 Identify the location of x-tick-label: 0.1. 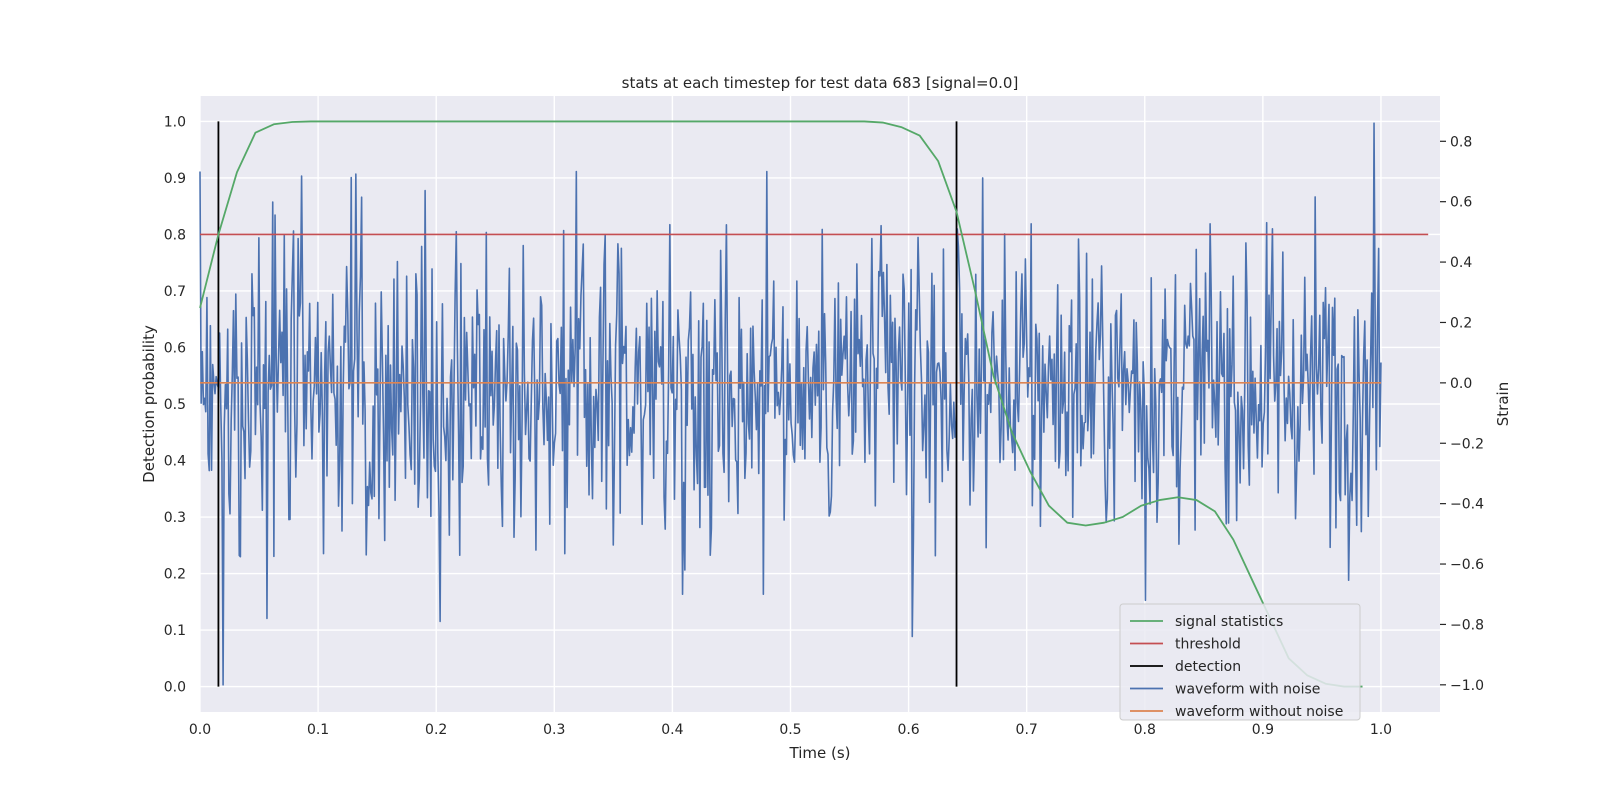
(318, 730).